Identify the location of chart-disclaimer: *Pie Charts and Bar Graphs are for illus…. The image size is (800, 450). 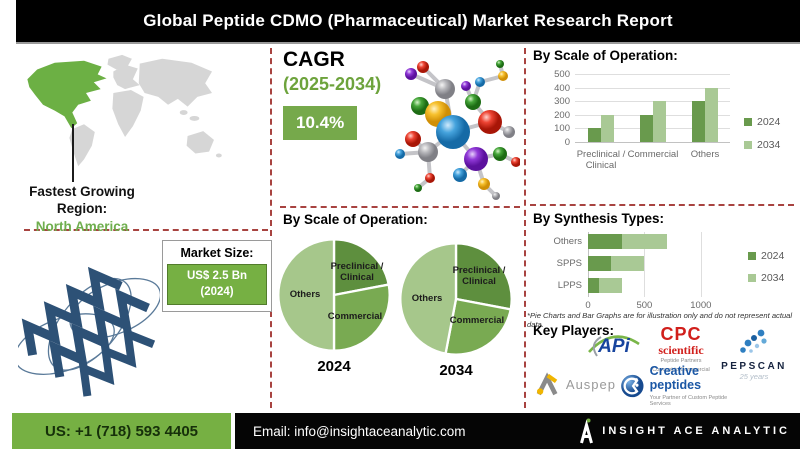
(660, 320).